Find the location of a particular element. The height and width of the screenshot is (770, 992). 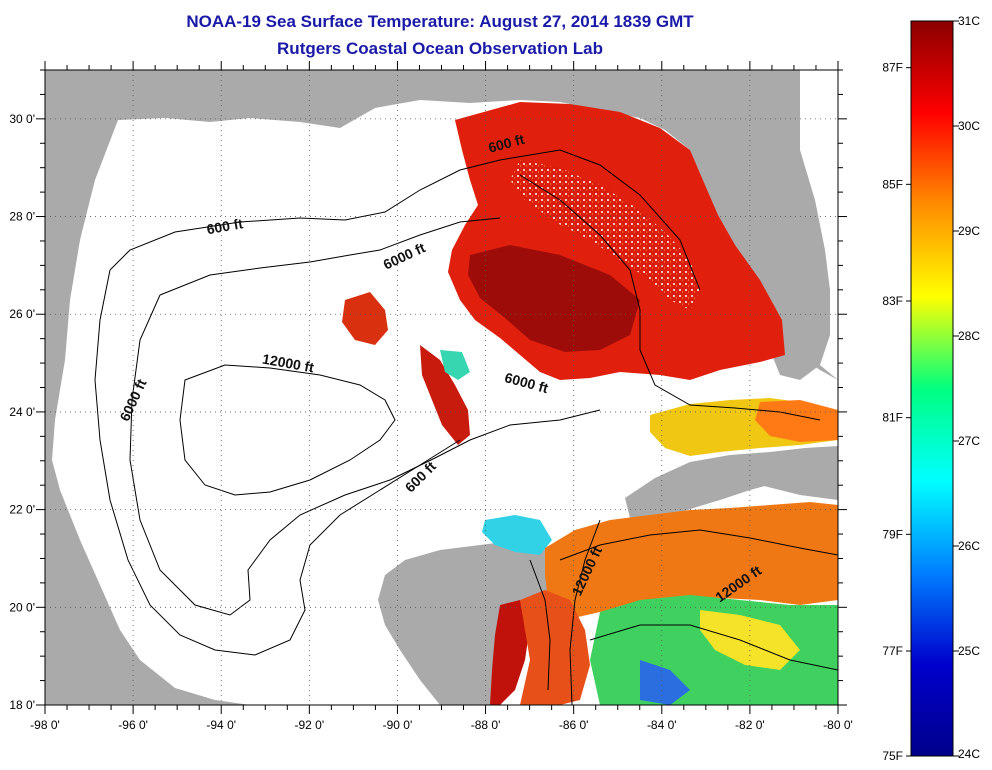

lon-tick-label: -84 0' is located at coordinates (662, 725).